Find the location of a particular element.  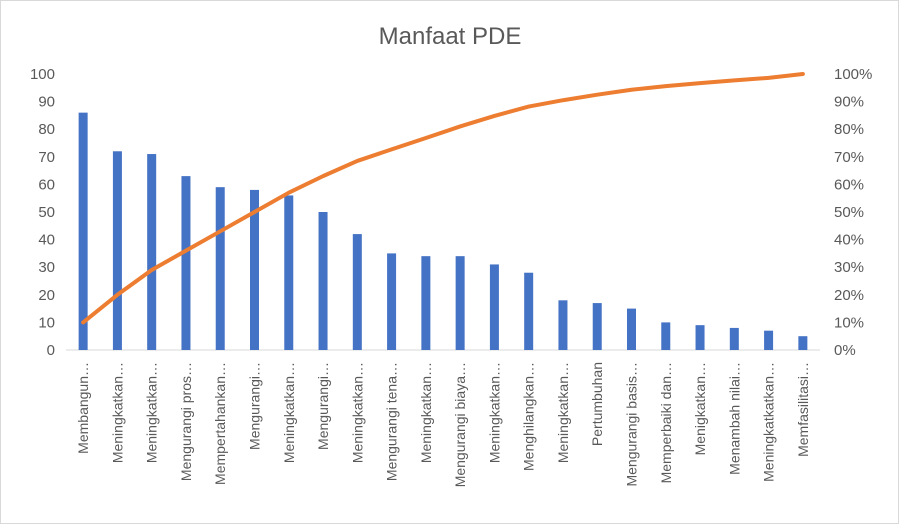

left-tick-label: 20 is located at coordinates (46, 295).